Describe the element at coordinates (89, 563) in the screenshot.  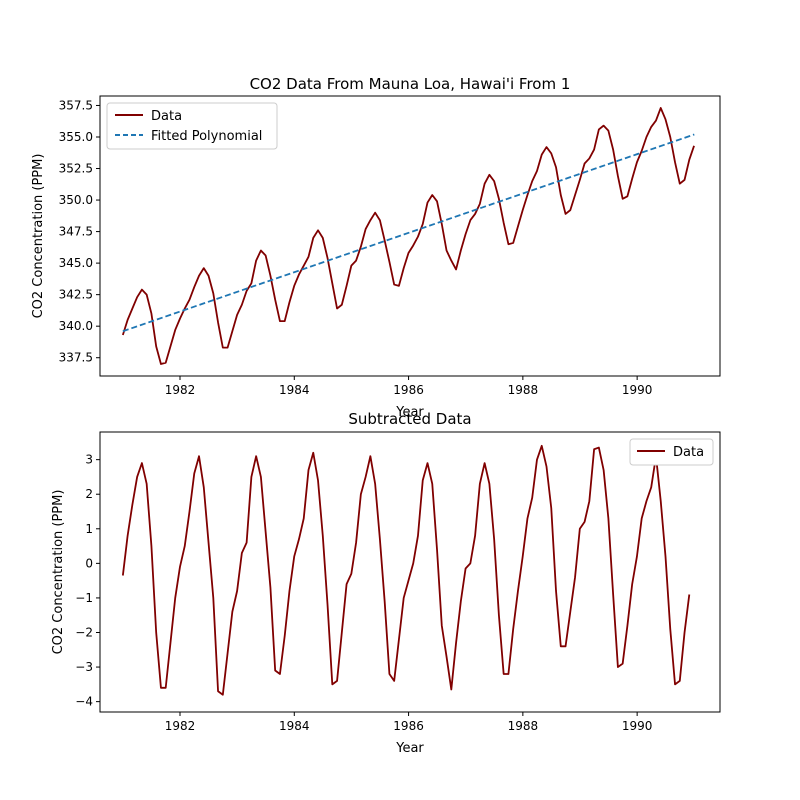
I see `y-tick-label: 0` at that location.